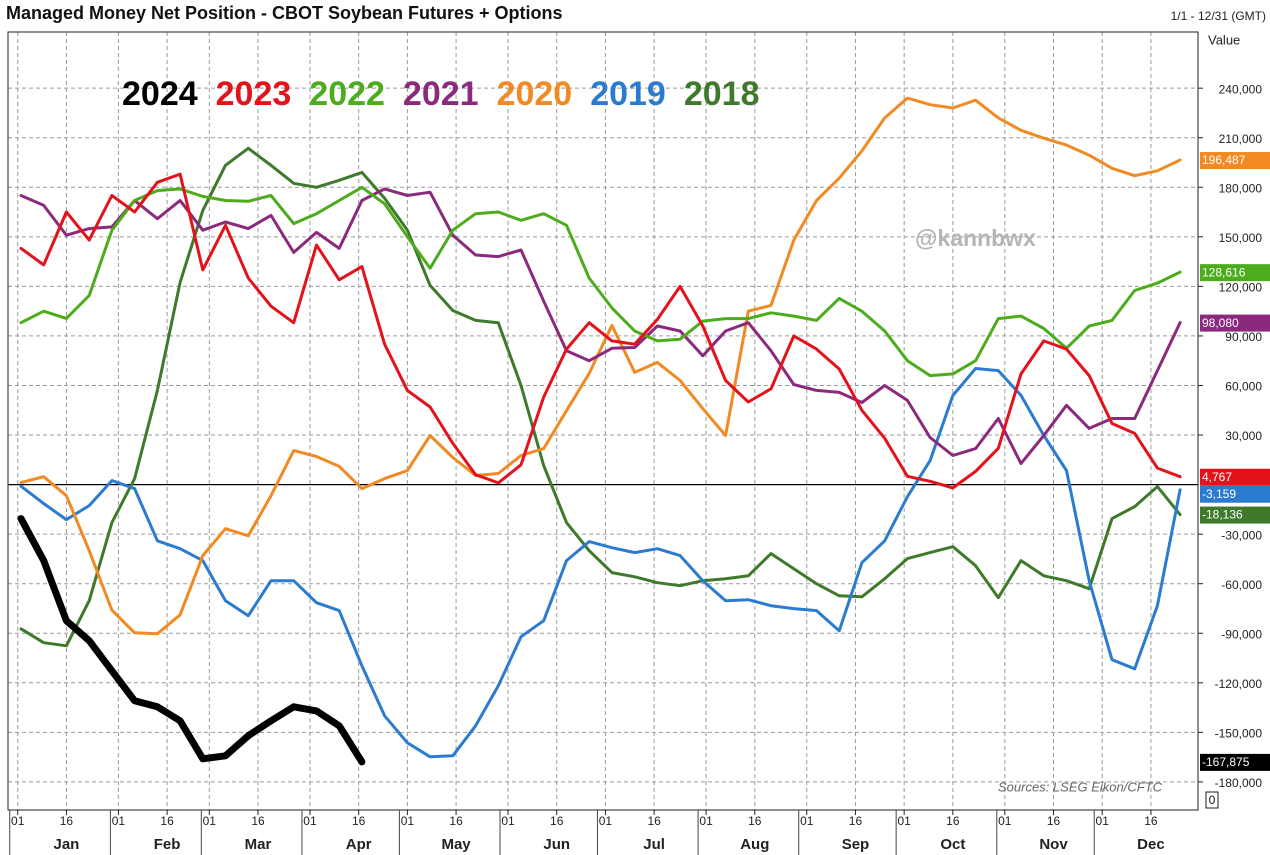 Image resolution: width=1270 pixels, height=855 pixels. I want to click on month-label: Feb, so click(167, 844).